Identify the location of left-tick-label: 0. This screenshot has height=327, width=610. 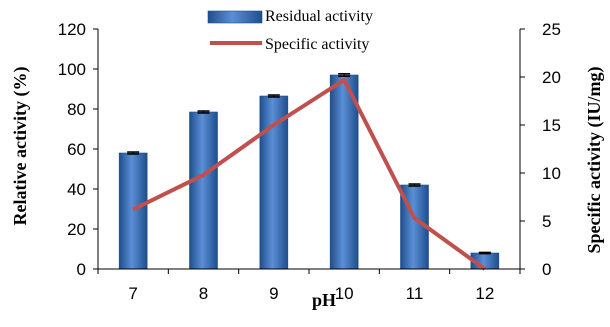
(81, 269).